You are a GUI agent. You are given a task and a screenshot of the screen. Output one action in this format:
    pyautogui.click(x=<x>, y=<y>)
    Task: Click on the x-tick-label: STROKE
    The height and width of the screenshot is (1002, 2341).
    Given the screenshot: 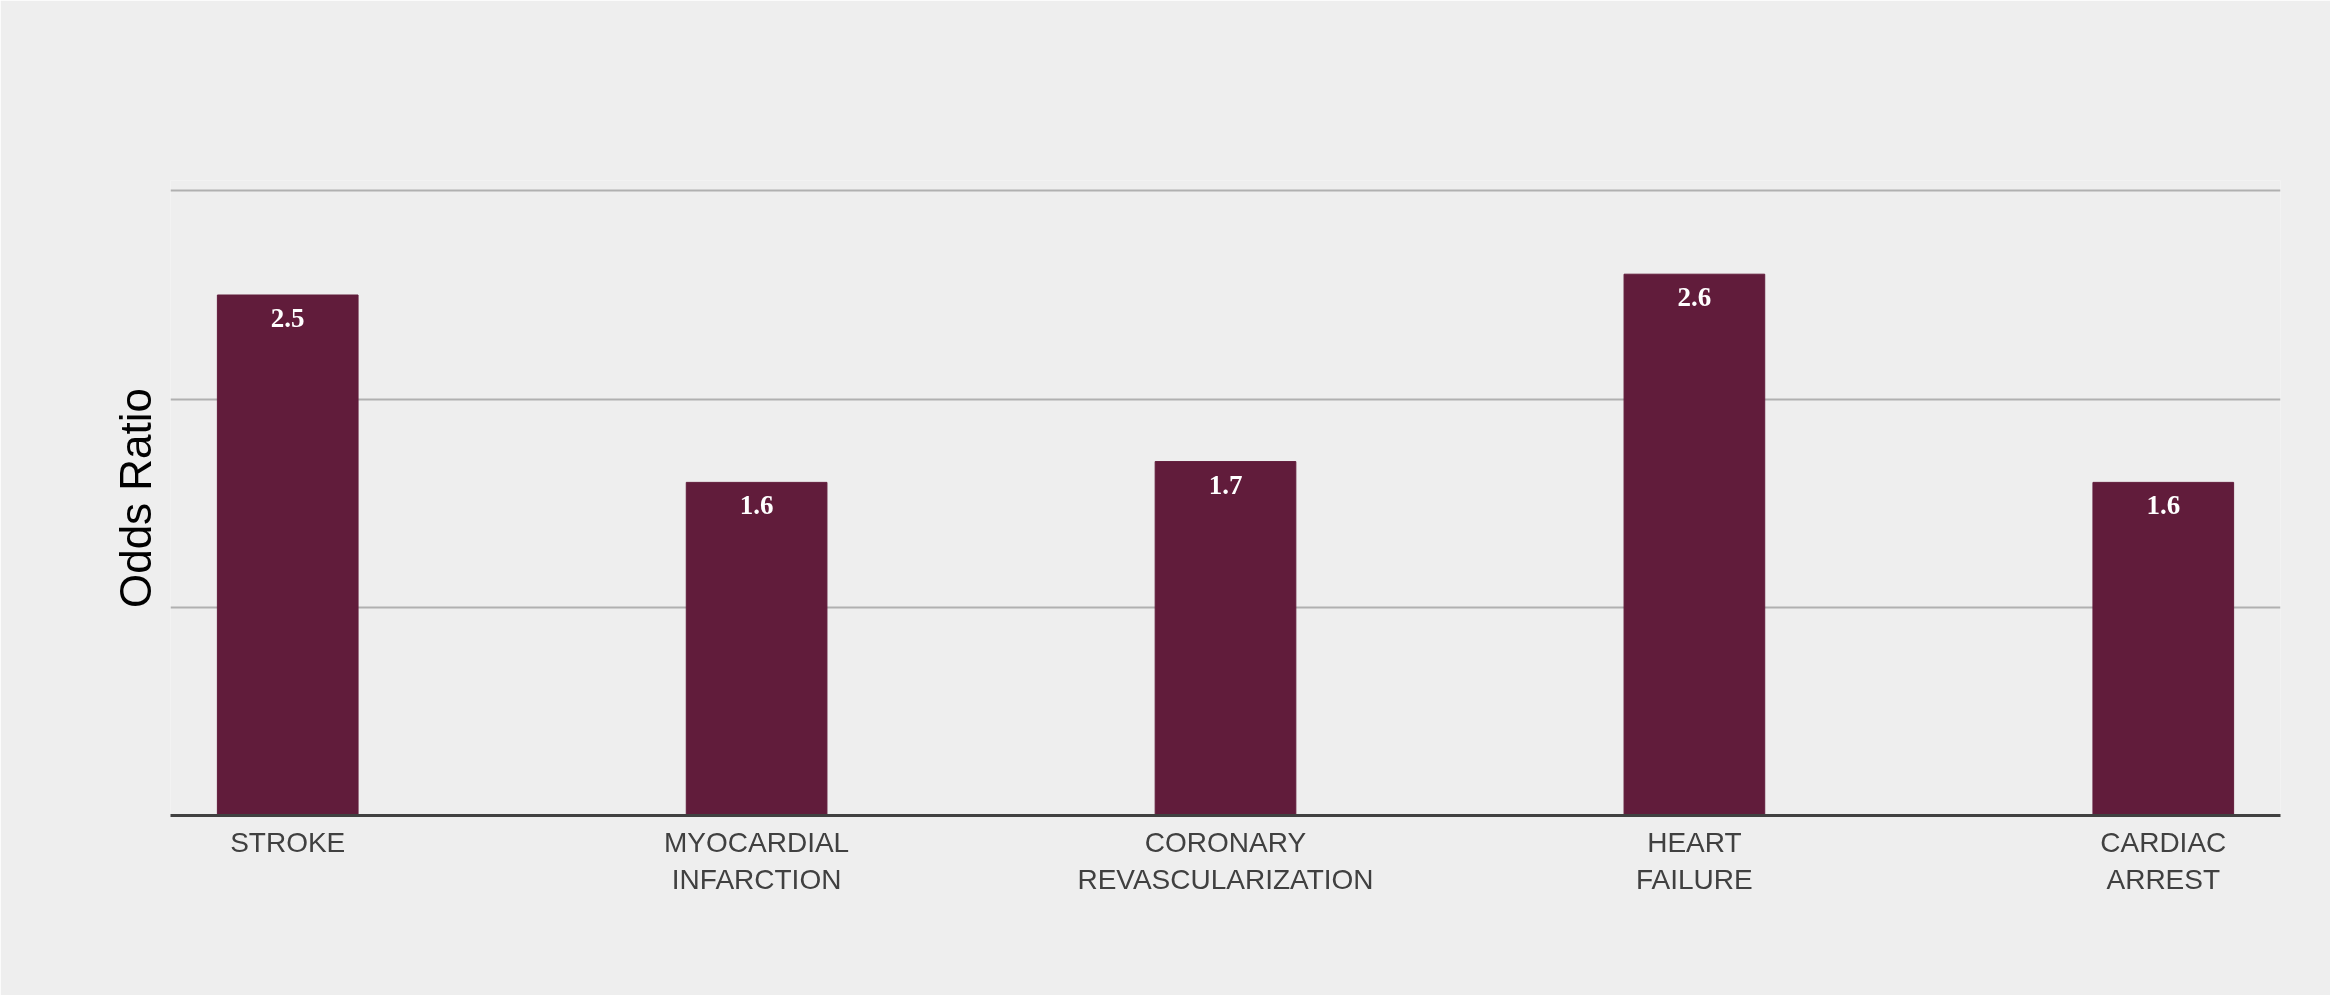 What is the action you would take?
    pyautogui.click(x=288, y=842)
    